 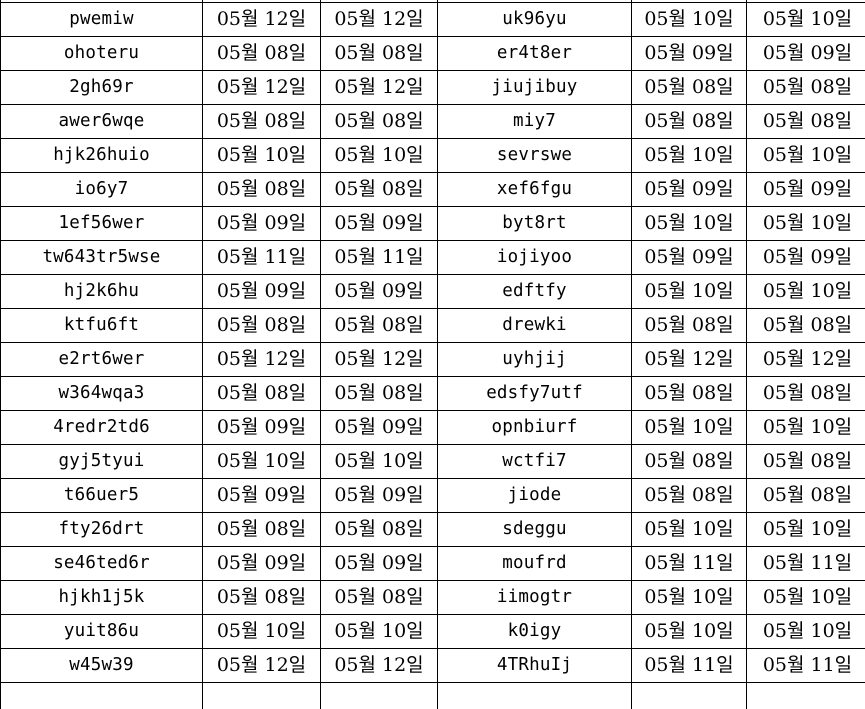 I want to click on cell-name: uyhjij, so click(x=534, y=359).